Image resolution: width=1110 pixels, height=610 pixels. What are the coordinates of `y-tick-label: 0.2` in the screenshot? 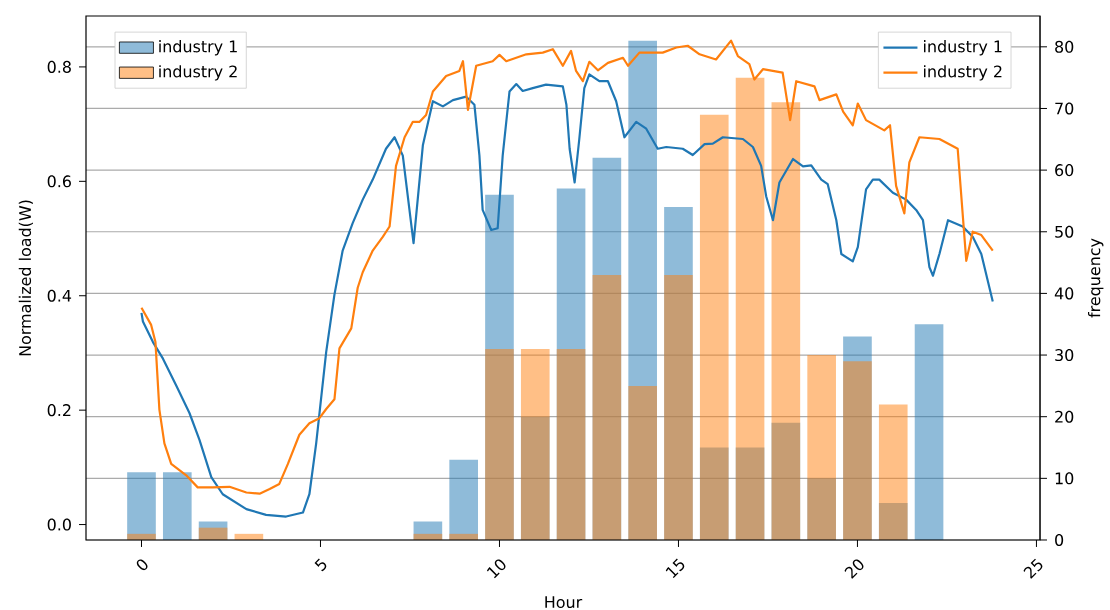 It's located at (59, 410).